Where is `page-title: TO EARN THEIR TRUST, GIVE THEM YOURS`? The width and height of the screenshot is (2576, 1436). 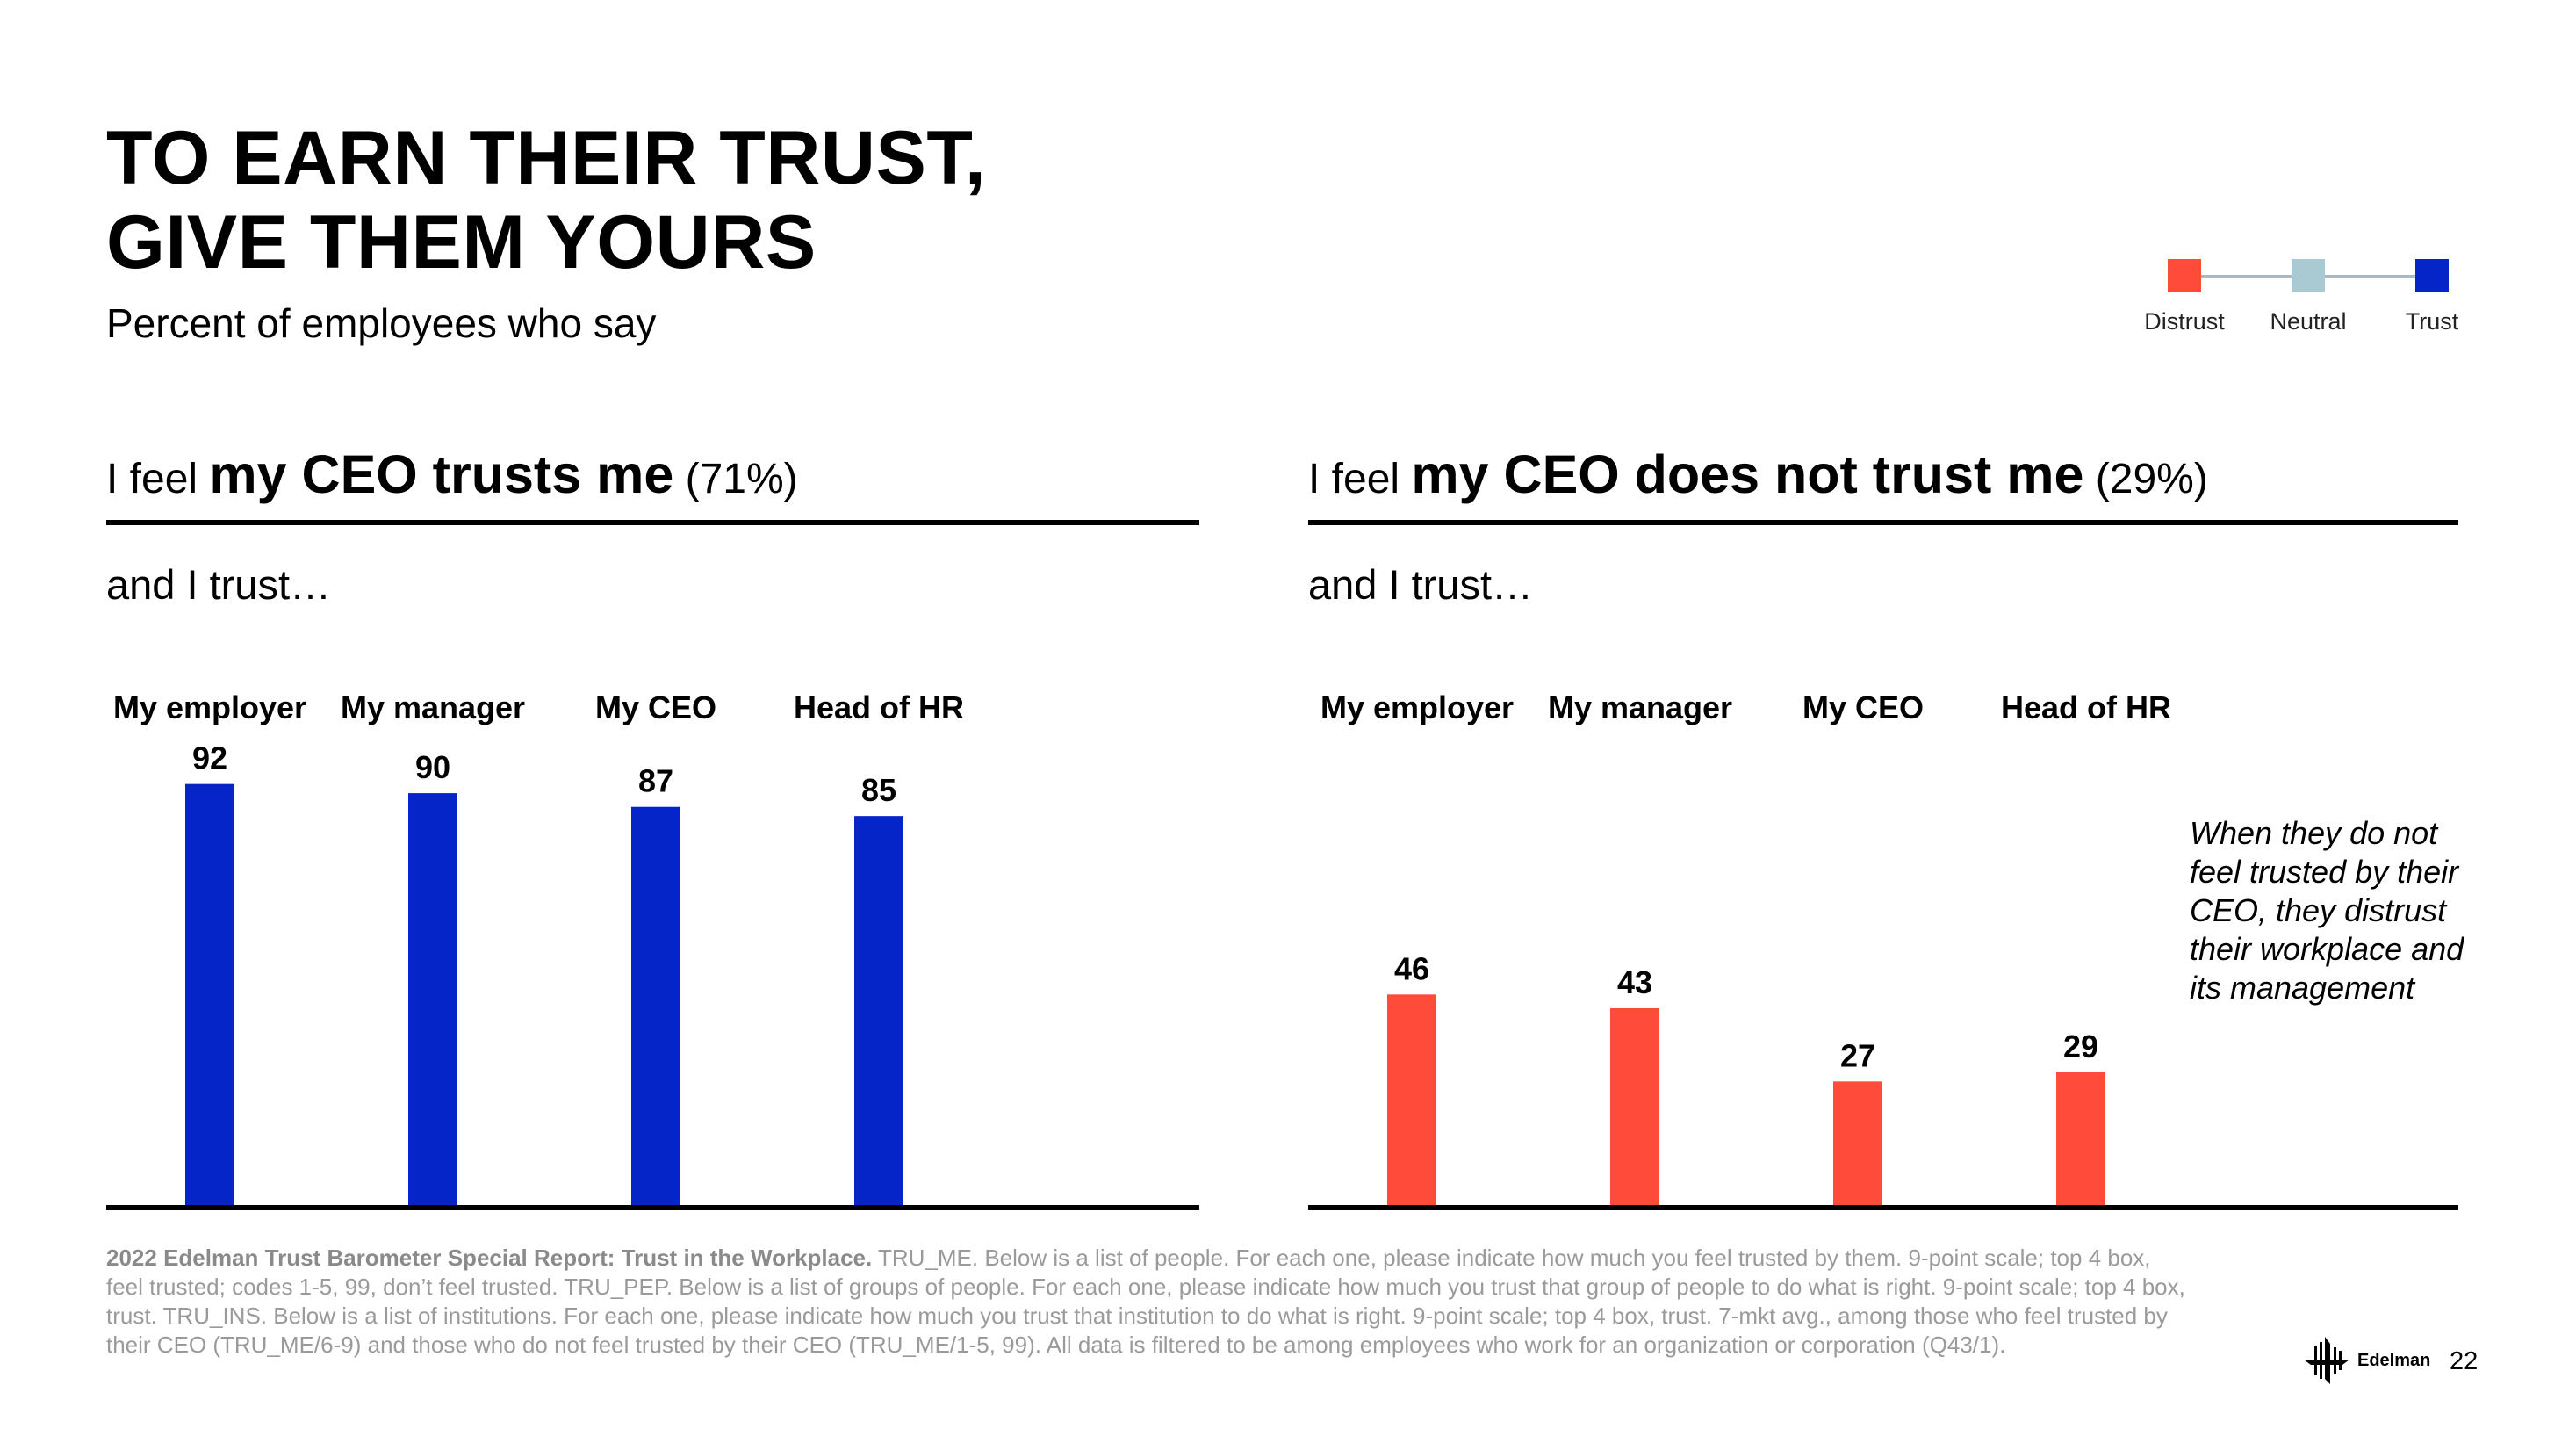
page-title: TO EARN THEIR TRUST, GIVE THEM YOURS is located at coordinates (546, 200).